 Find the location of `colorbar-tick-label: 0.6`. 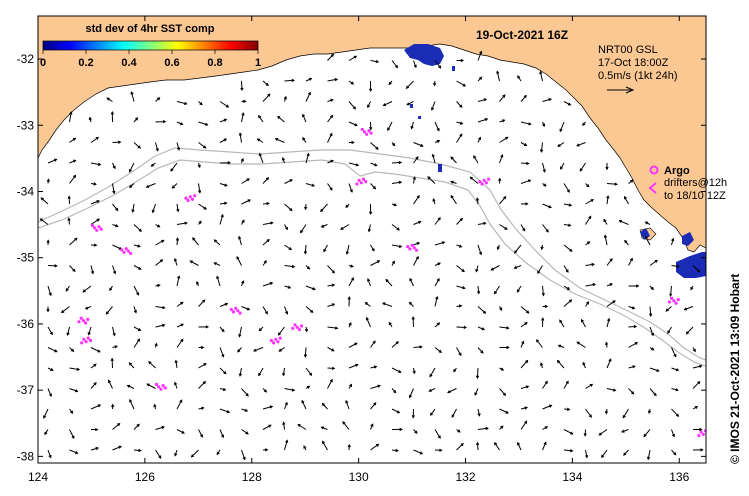

colorbar-tick-label: 0.6 is located at coordinates (171, 63).